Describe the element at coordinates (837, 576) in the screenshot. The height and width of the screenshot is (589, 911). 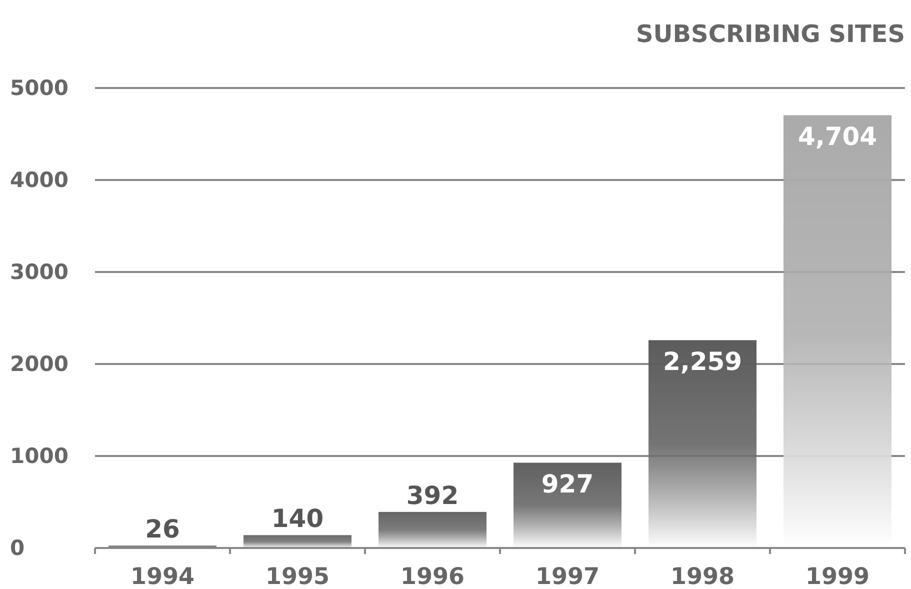
I see `x-tick-label: 1999` at that location.